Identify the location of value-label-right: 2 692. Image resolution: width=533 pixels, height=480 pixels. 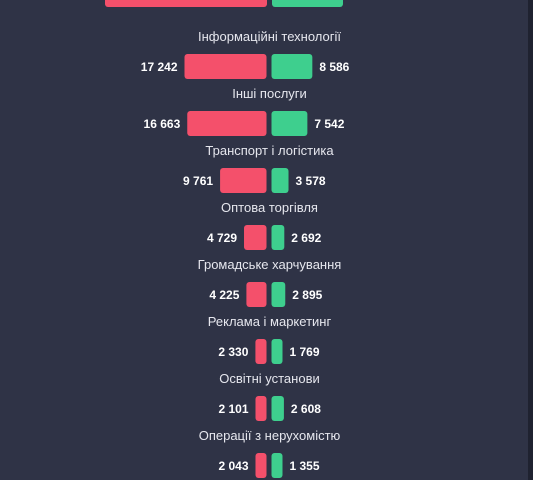
(306, 238).